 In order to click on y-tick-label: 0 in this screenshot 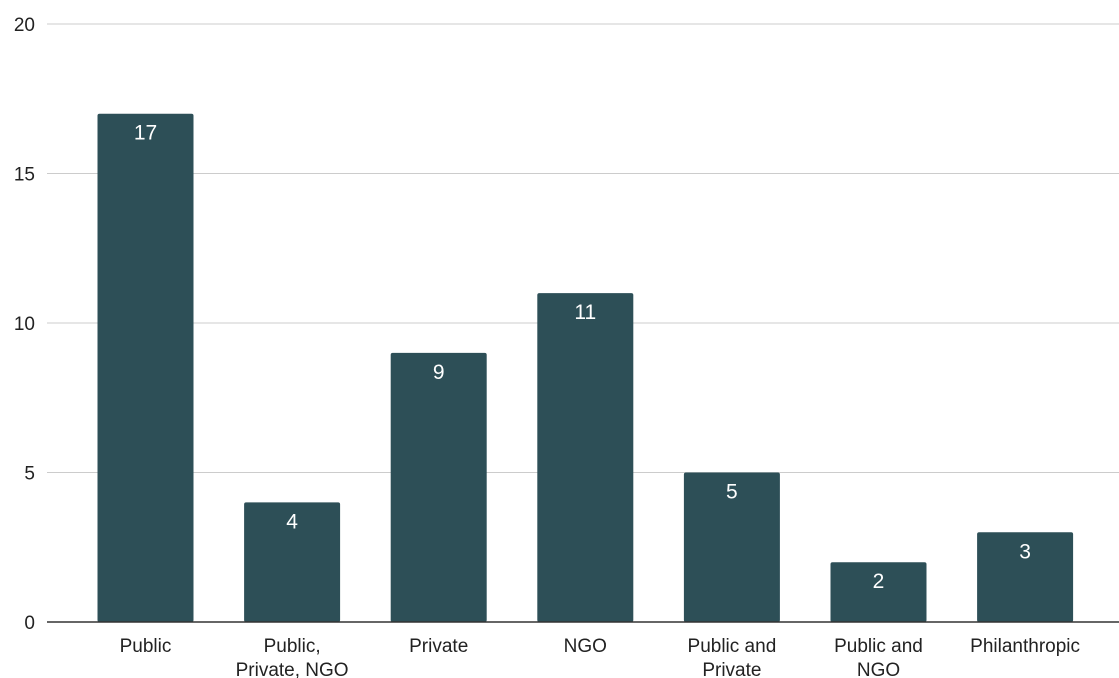, I will do `click(29, 623)`.